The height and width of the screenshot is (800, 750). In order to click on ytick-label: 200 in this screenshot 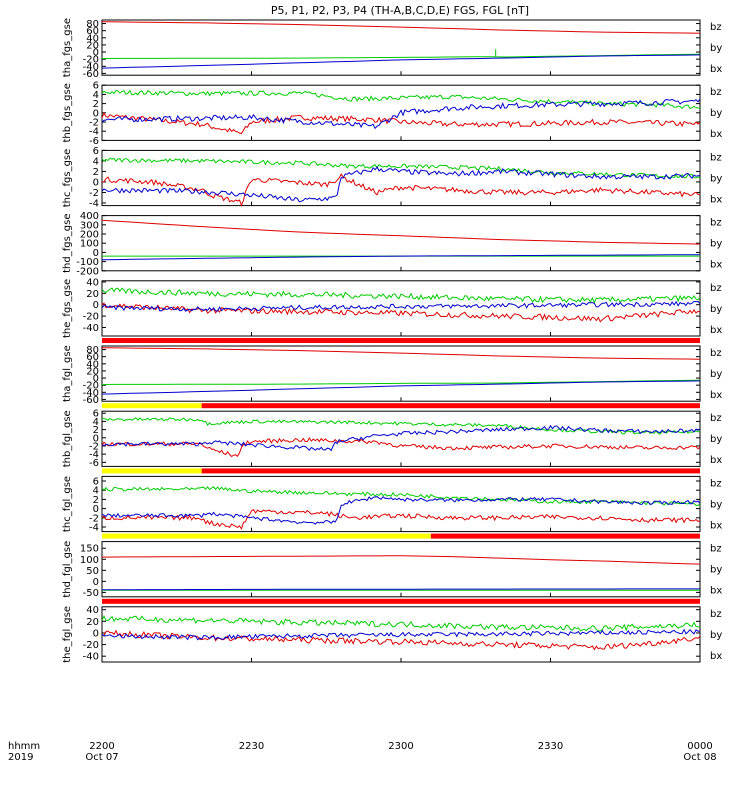, I will do `click(89, 235)`.